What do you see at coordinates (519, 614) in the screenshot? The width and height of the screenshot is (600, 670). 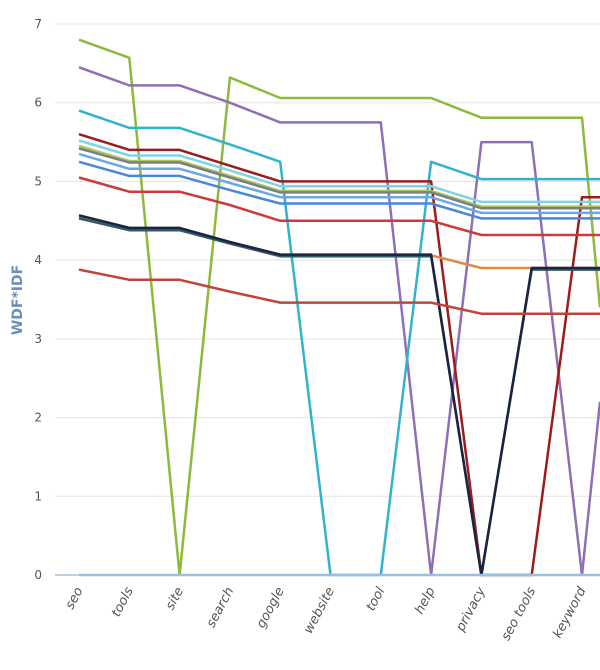 I see `x-tick-label: seo tools` at bounding box center [519, 614].